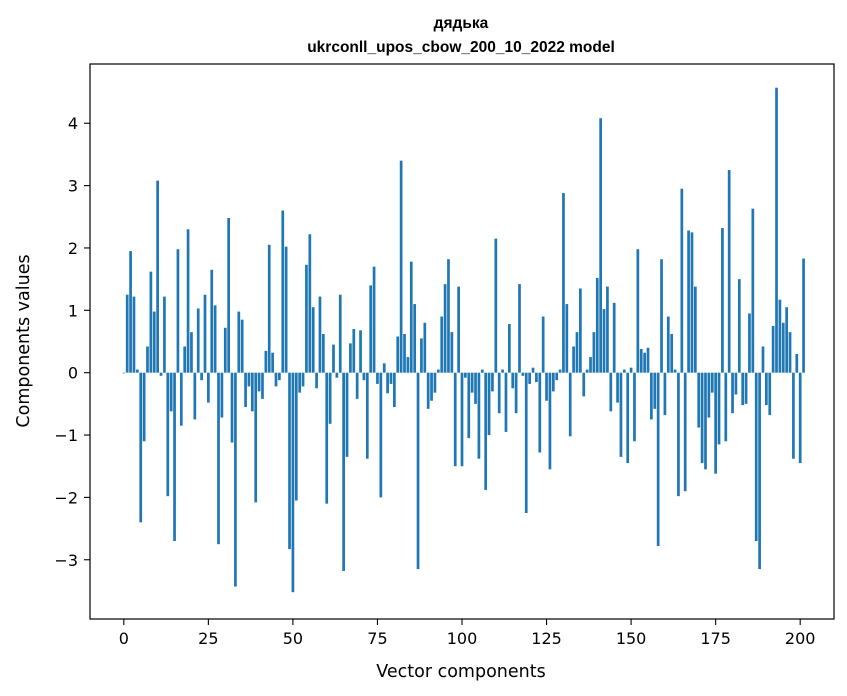 The image size is (847, 696). I want to click on x-tick-label: 0, so click(124, 638).